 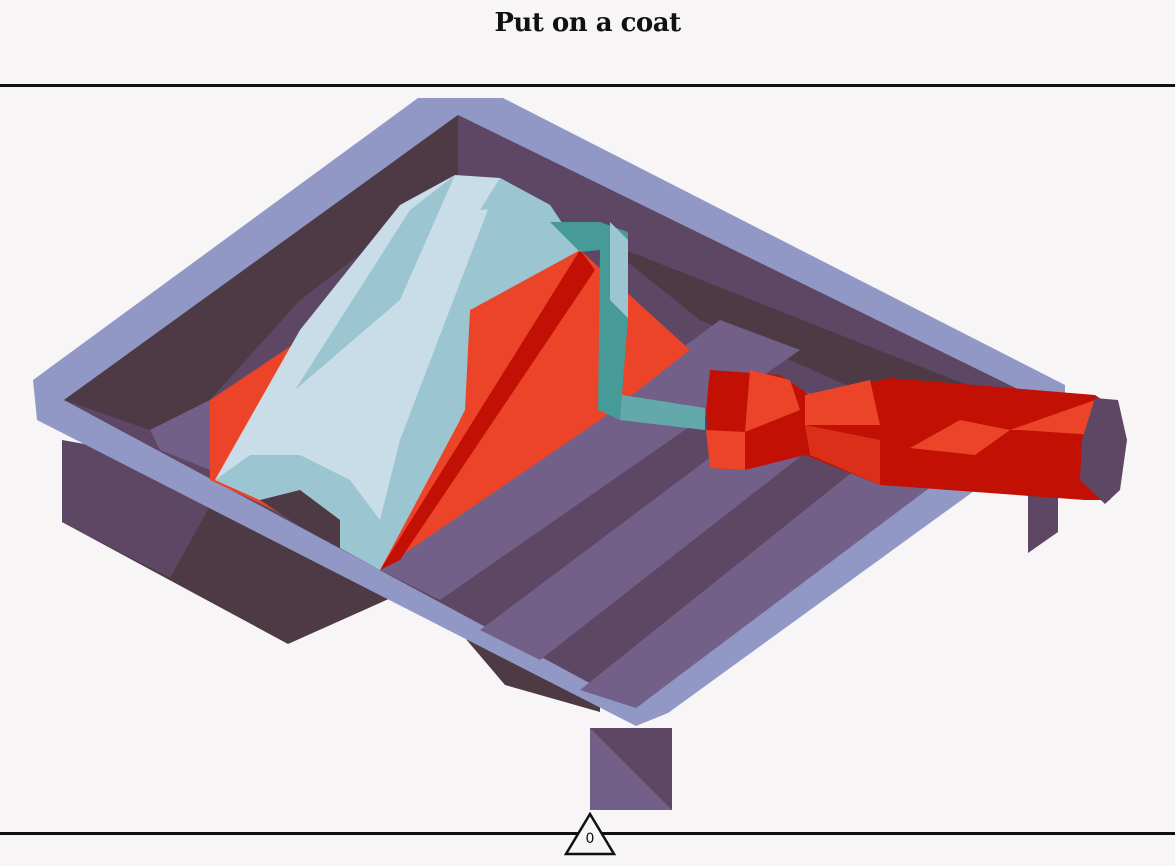 What do you see at coordinates (1103, 451) in the screenshot?
I see `handle-end-cap` at bounding box center [1103, 451].